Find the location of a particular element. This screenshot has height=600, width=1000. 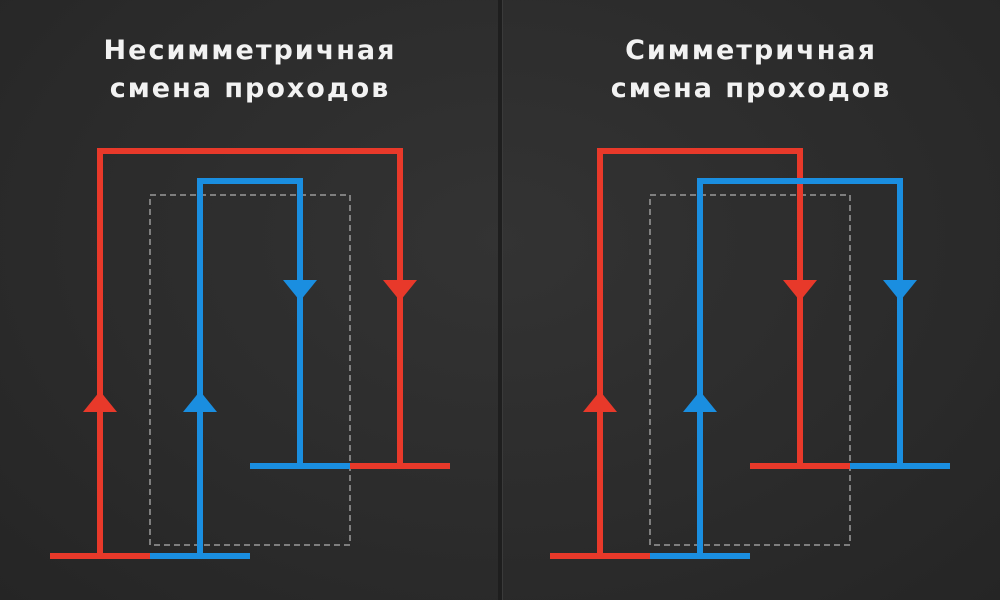

panel-title-line1: Несимметричная is located at coordinates (250, 50).